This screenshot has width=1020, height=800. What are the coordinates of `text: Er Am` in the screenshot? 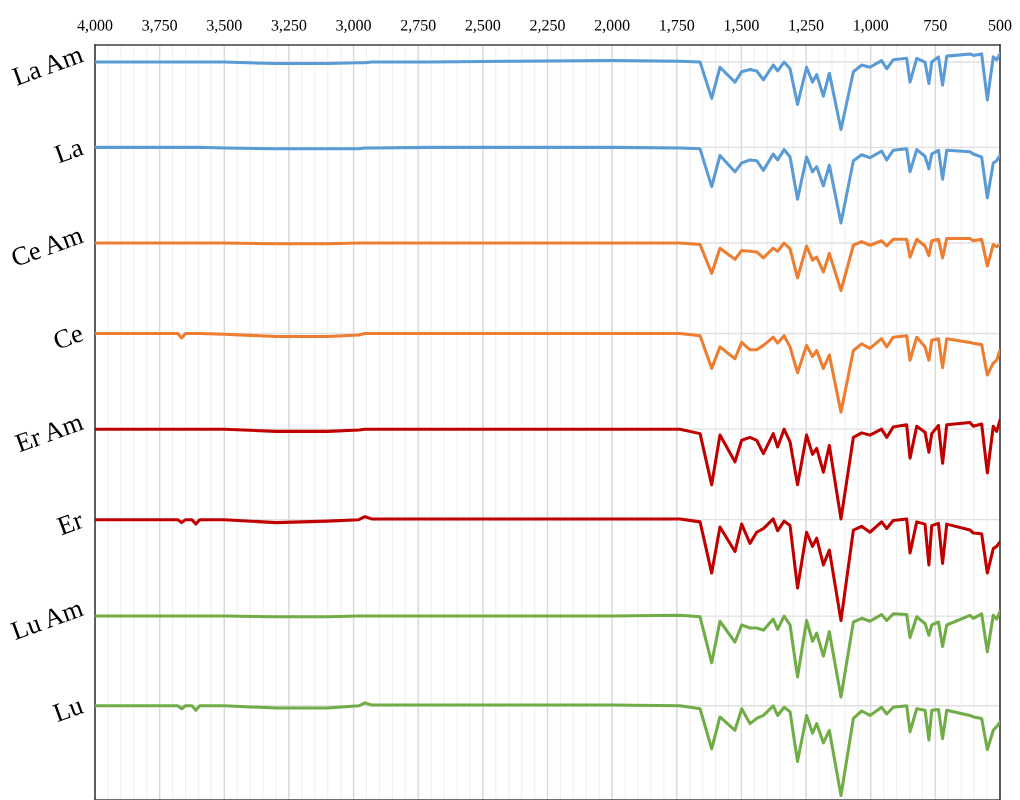 It's located at (49, 432).